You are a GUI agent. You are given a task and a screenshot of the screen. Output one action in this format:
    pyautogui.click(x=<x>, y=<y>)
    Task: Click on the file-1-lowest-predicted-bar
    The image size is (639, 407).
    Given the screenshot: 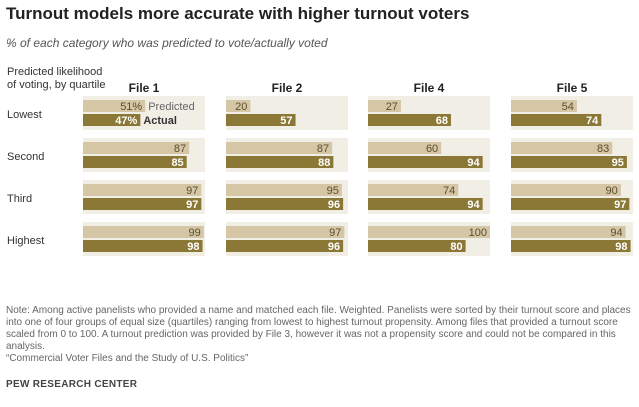 What is the action you would take?
    pyautogui.click(x=114, y=106)
    